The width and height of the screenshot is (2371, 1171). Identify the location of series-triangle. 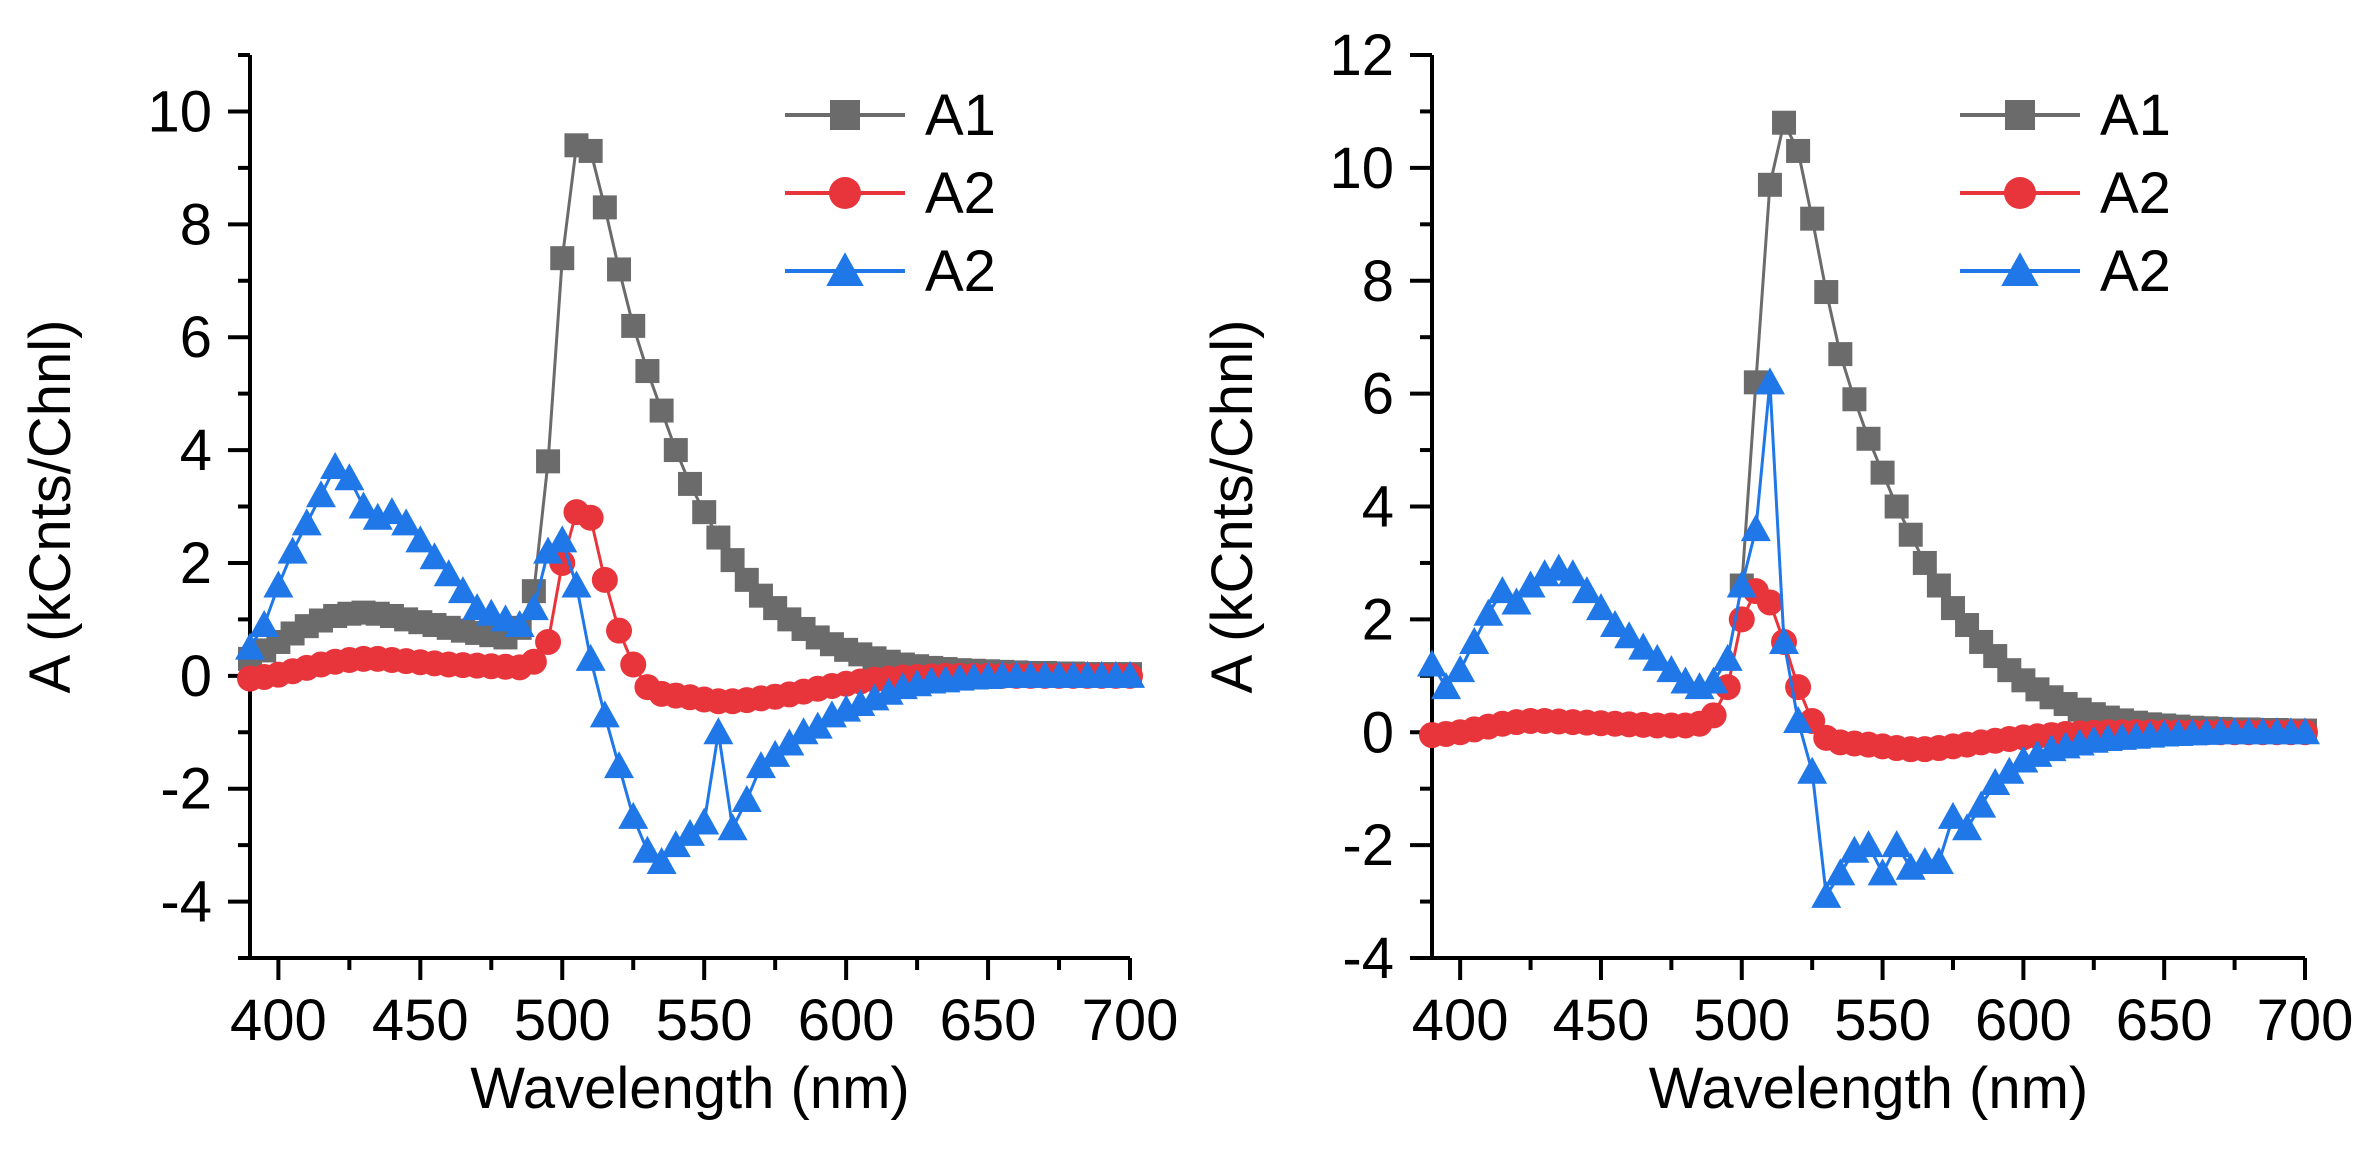
(690, 663).